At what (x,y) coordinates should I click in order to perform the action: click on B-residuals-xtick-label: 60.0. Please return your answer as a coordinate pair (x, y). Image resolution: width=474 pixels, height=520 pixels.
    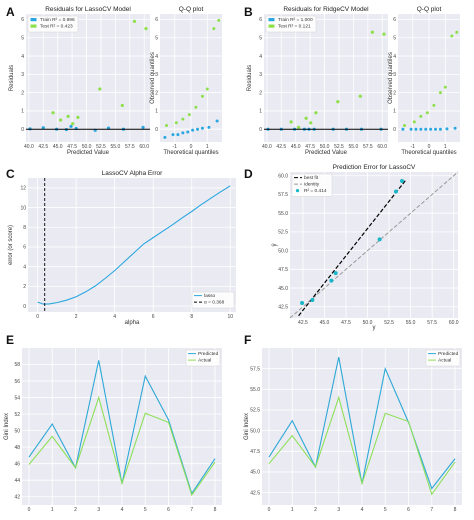
    Looking at the image, I should click on (382, 147).